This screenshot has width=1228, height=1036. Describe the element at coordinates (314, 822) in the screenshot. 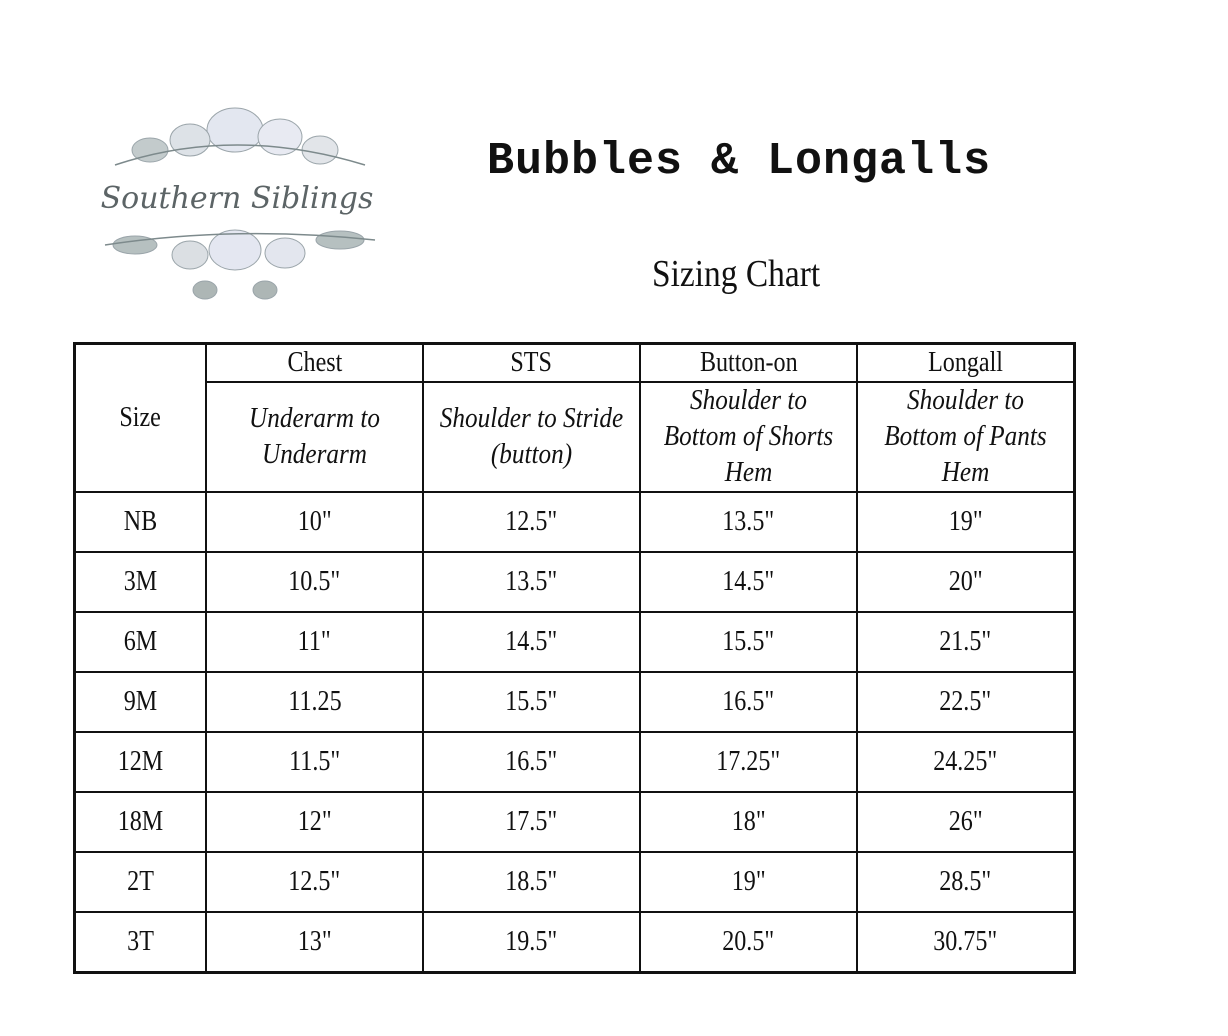

I see `measurement-cell: 12"` at that location.